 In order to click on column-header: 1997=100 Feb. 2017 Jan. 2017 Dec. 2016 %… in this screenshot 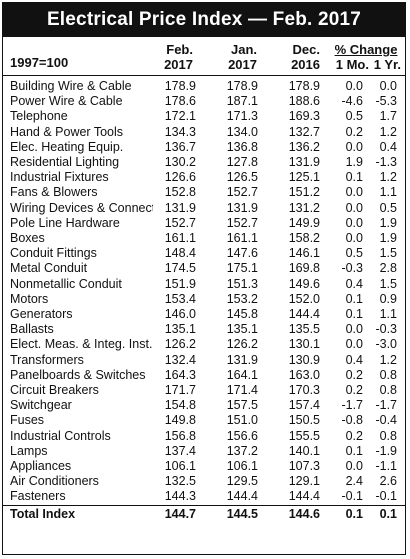, I will do `click(204, 56)`.